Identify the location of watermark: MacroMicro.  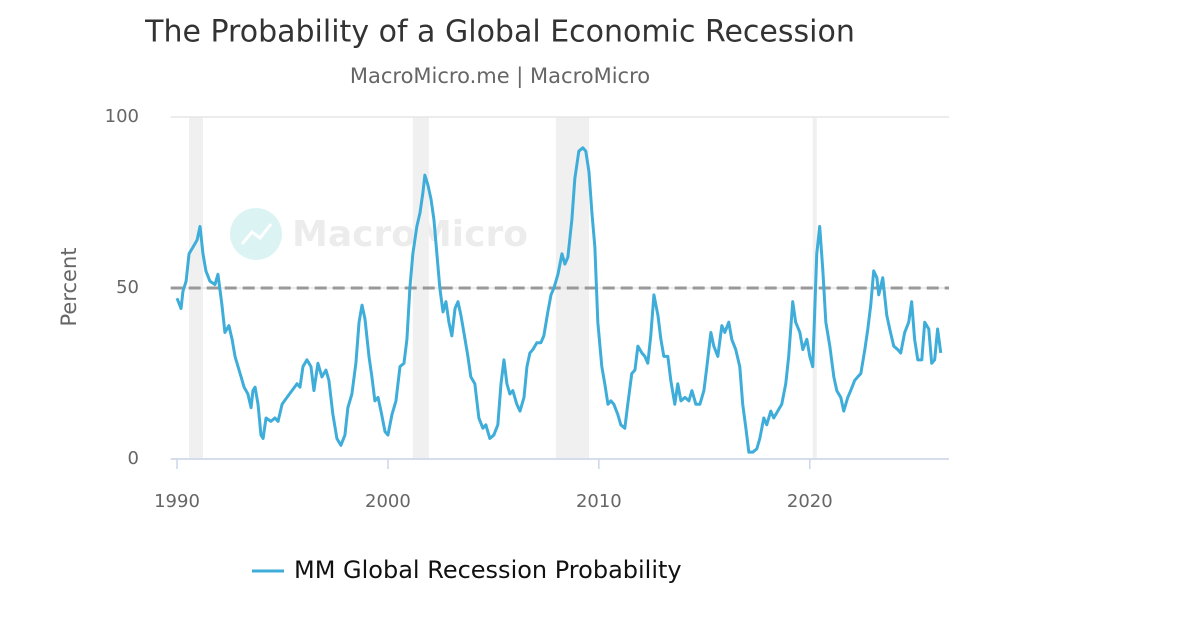
(379, 234).